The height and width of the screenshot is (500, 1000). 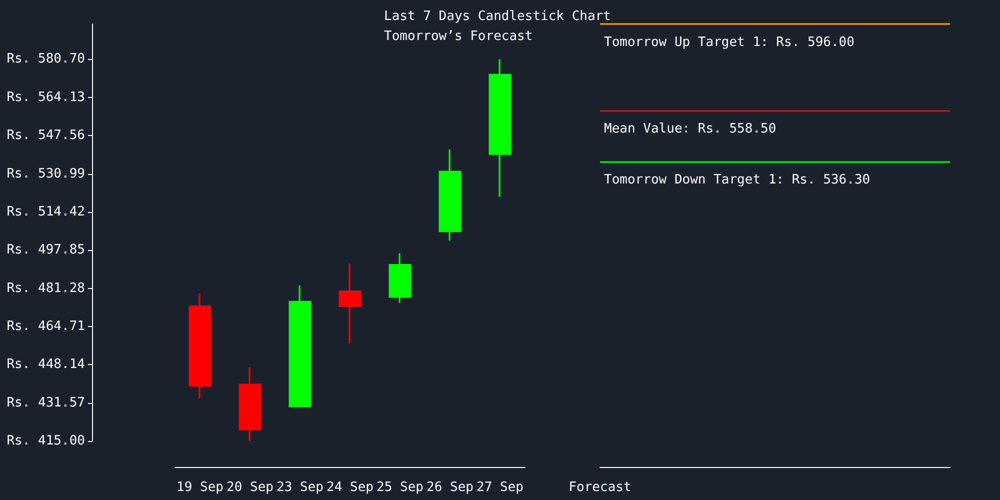 I want to click on chart-subtitle: Tomorrow’s Forecast, so click(x=458, y=36).